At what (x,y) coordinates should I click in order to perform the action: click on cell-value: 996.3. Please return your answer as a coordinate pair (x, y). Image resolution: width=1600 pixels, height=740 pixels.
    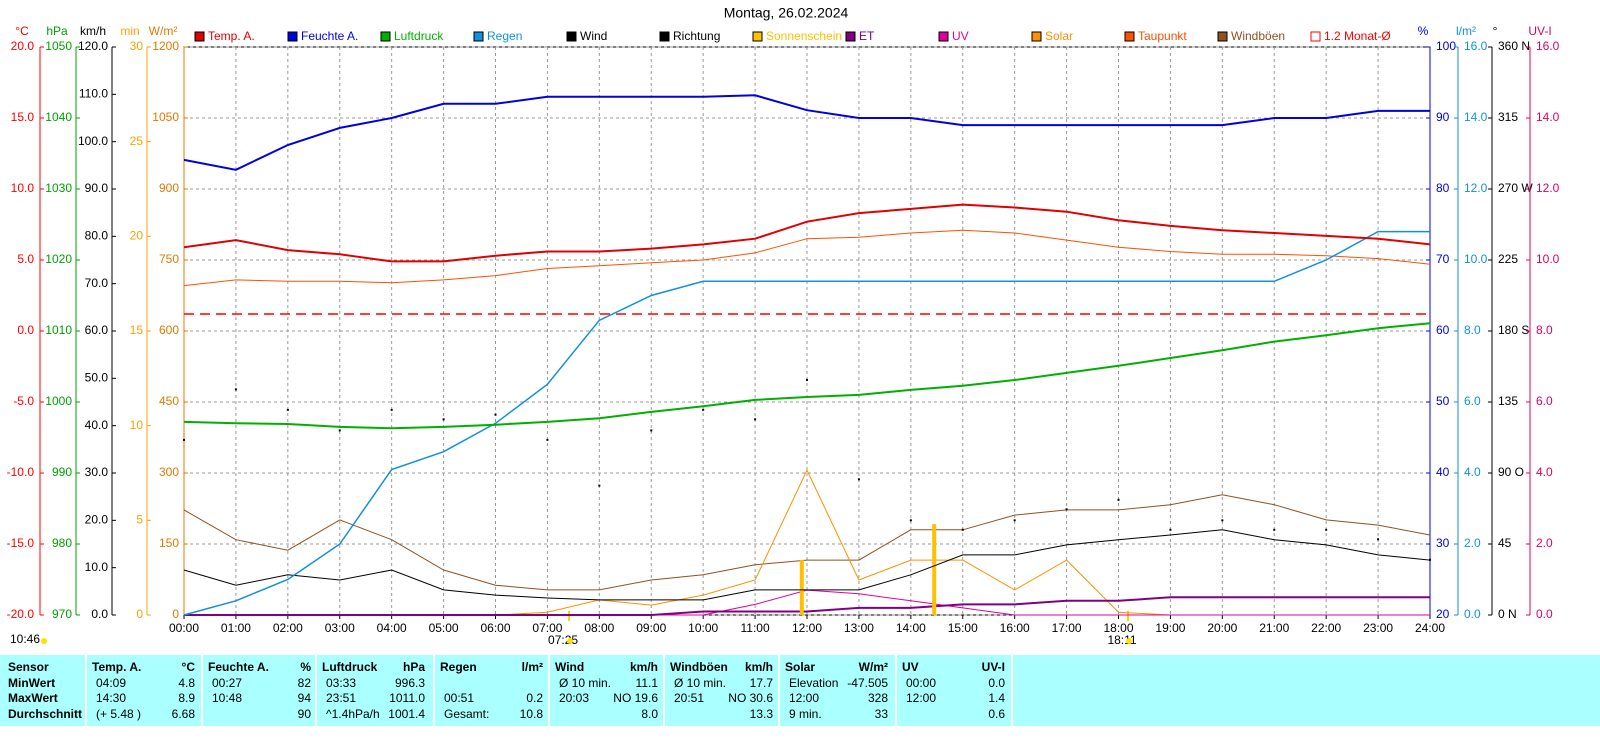
    Looking at the image, I should click on (410, 683).